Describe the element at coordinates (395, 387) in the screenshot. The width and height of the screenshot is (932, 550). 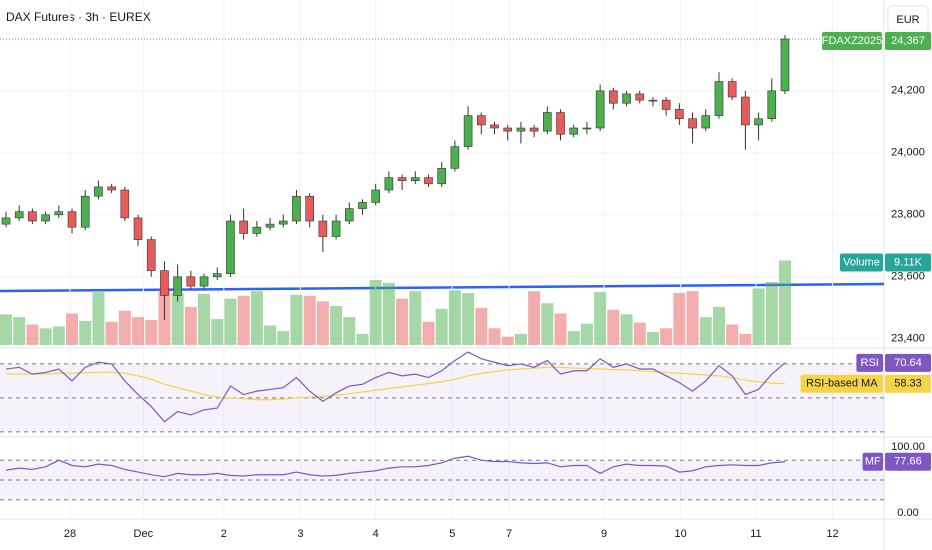
I see `rsi-line` at that location.